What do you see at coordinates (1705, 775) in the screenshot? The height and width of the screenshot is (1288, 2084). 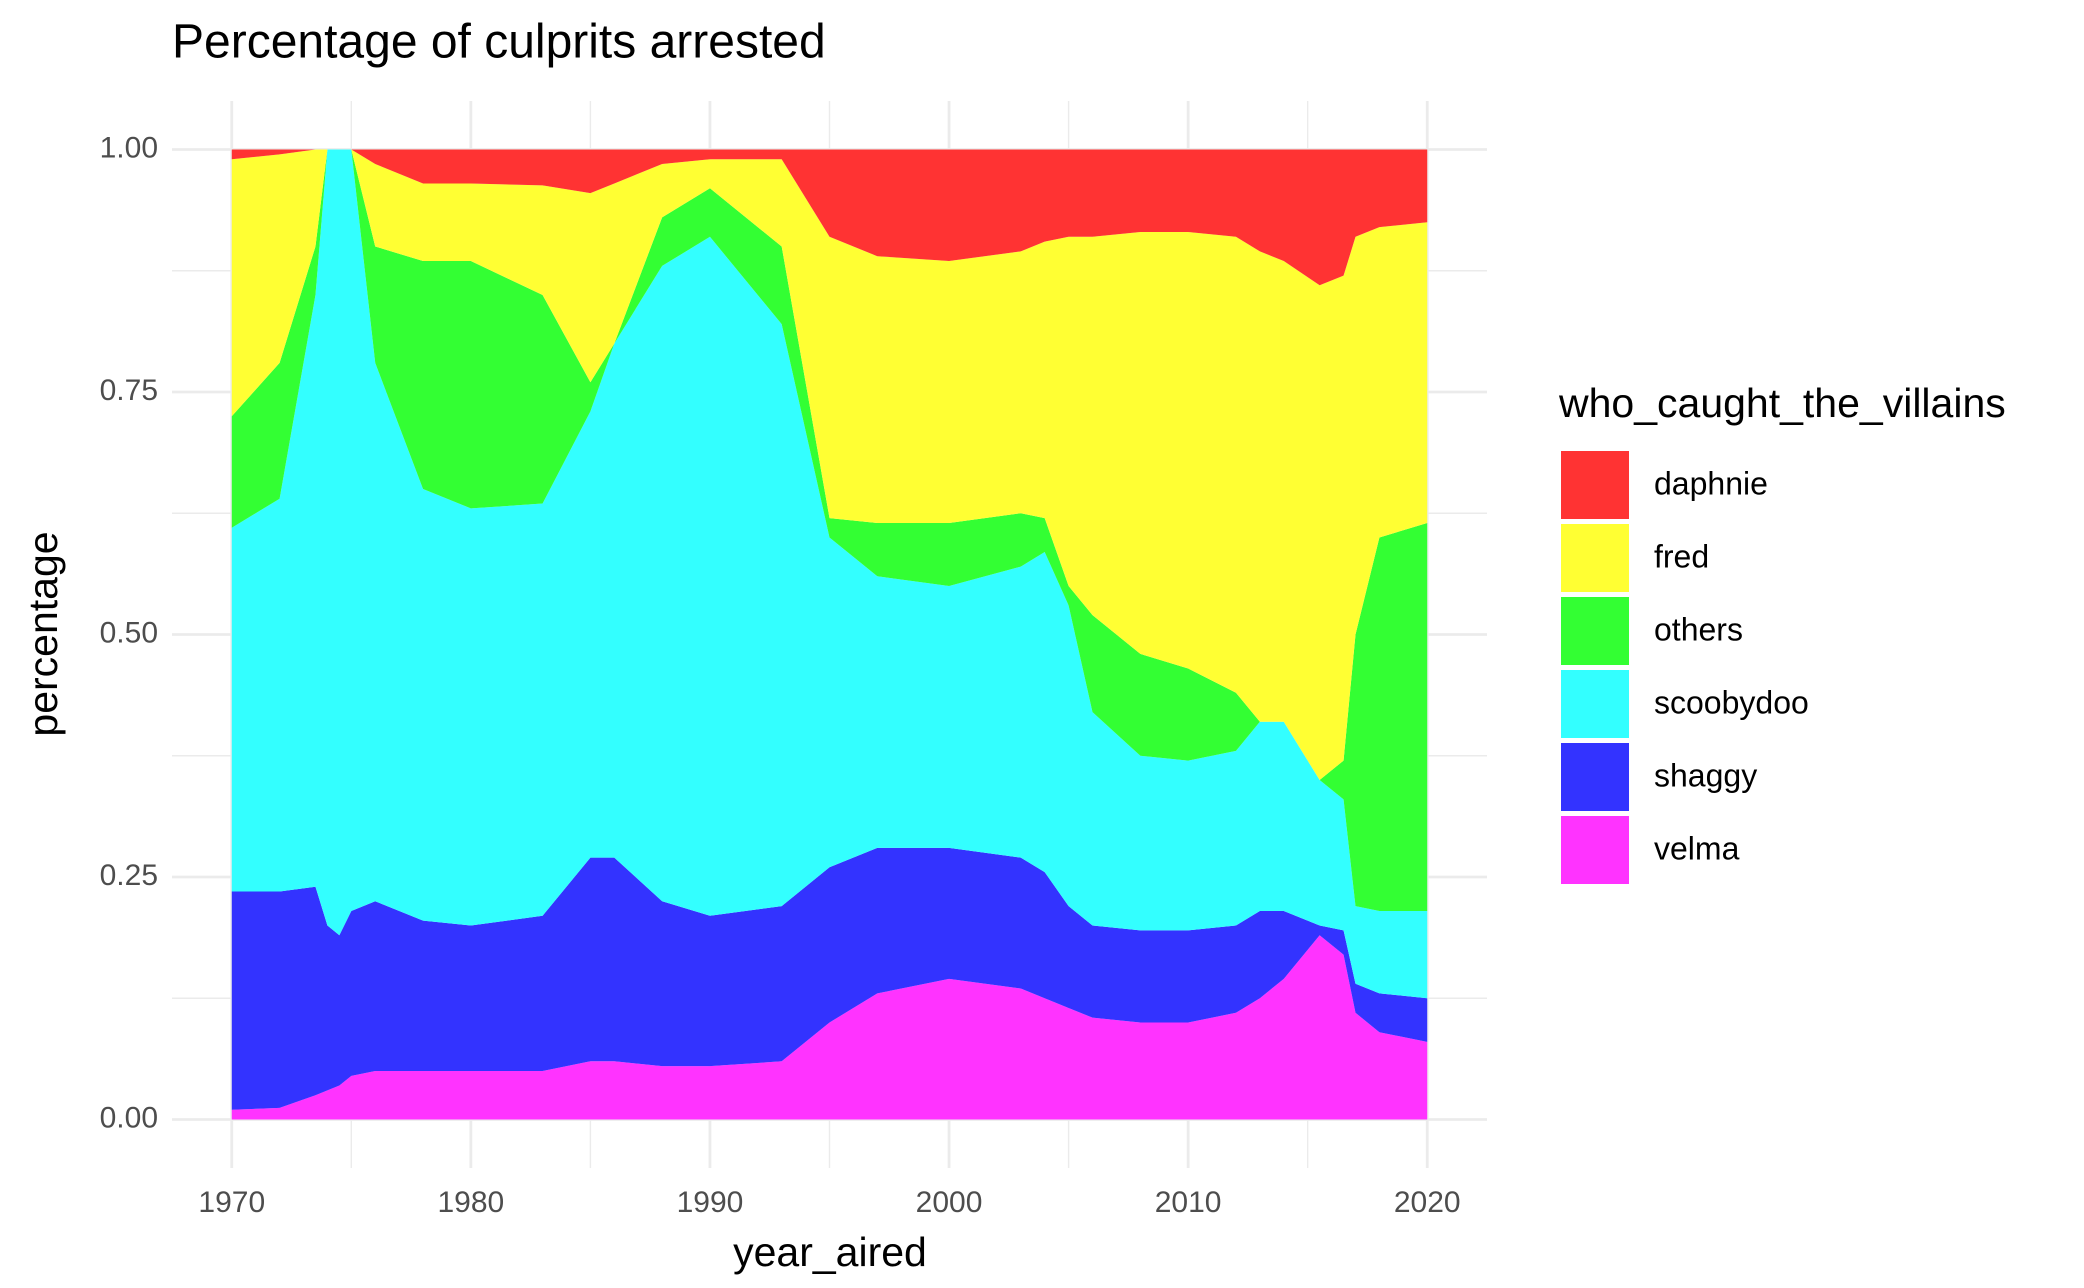 I see `legend-label: shaggy` at bounding box center [1705, 775].